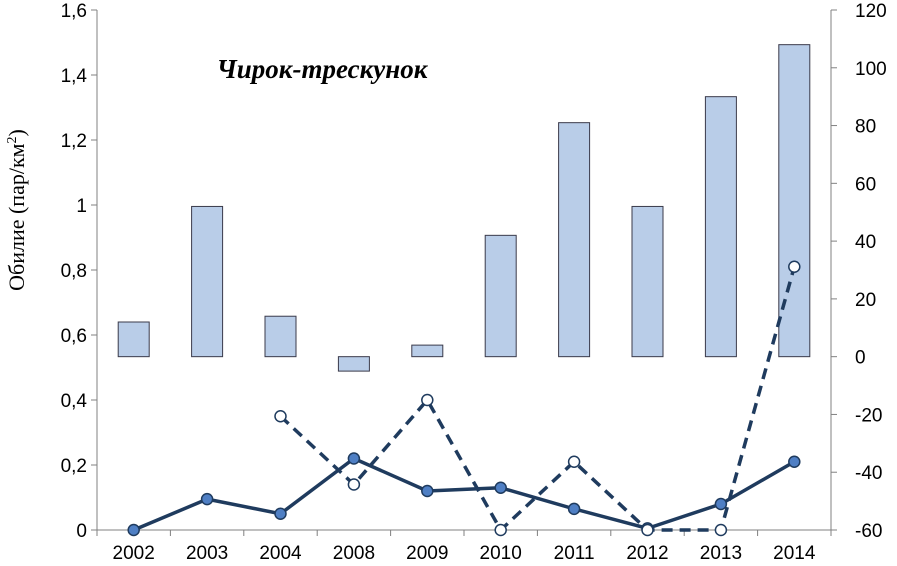 This screenshot has width=897, height=566. What do you see at coordinates (427, 553) in the screenshot?
I see `x-tick-label: 2009` at bounding box center [427, 553].